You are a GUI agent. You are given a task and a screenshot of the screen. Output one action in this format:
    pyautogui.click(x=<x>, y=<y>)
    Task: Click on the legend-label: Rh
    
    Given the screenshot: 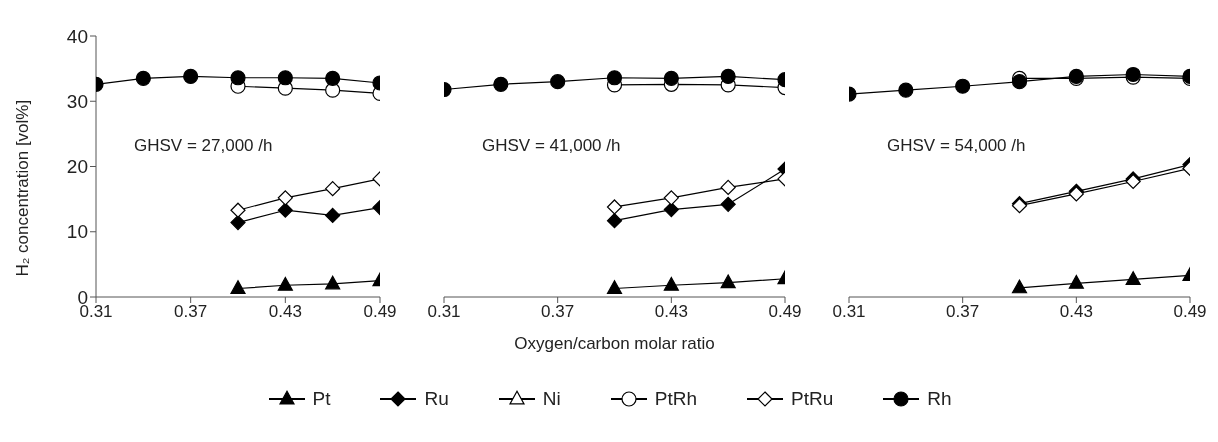 What is the action you would take?
    pyautogui.click(x=939, y=399)
    